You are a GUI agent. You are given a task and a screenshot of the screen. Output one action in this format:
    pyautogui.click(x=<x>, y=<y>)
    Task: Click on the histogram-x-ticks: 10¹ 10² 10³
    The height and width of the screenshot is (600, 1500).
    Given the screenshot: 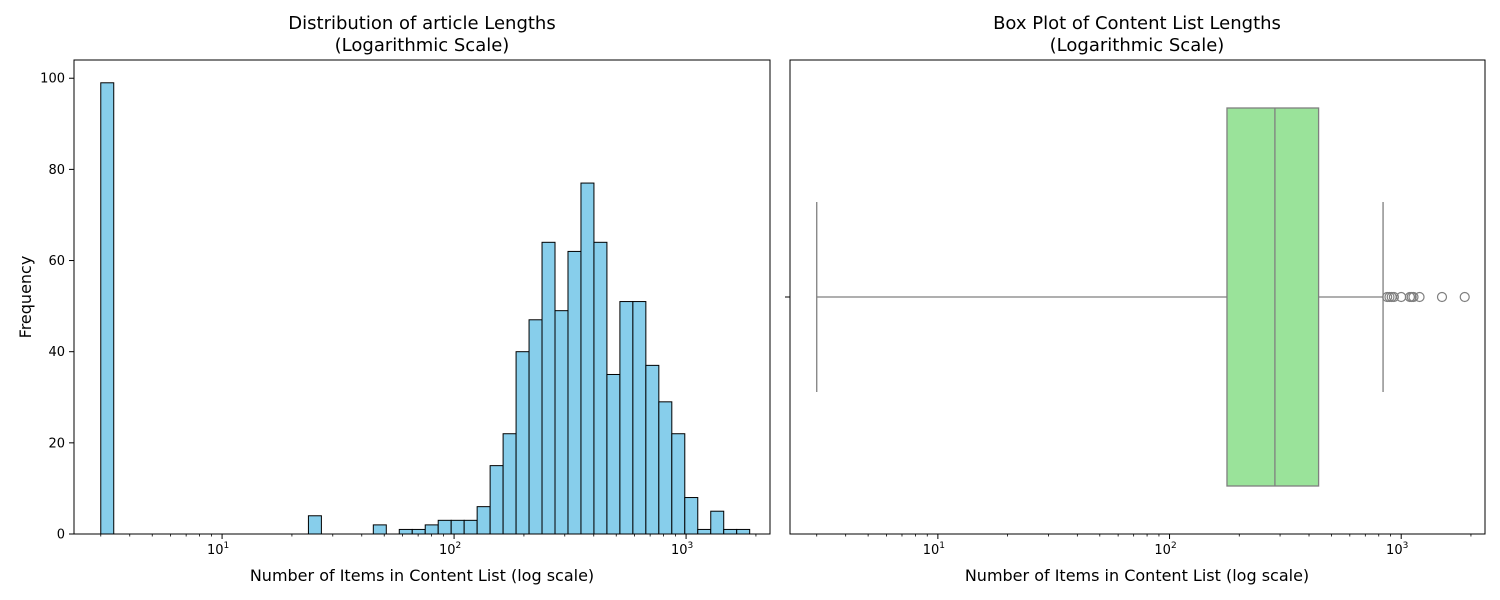 What is the action you would take?
    pyautogui.click(x=428, y=546)
    